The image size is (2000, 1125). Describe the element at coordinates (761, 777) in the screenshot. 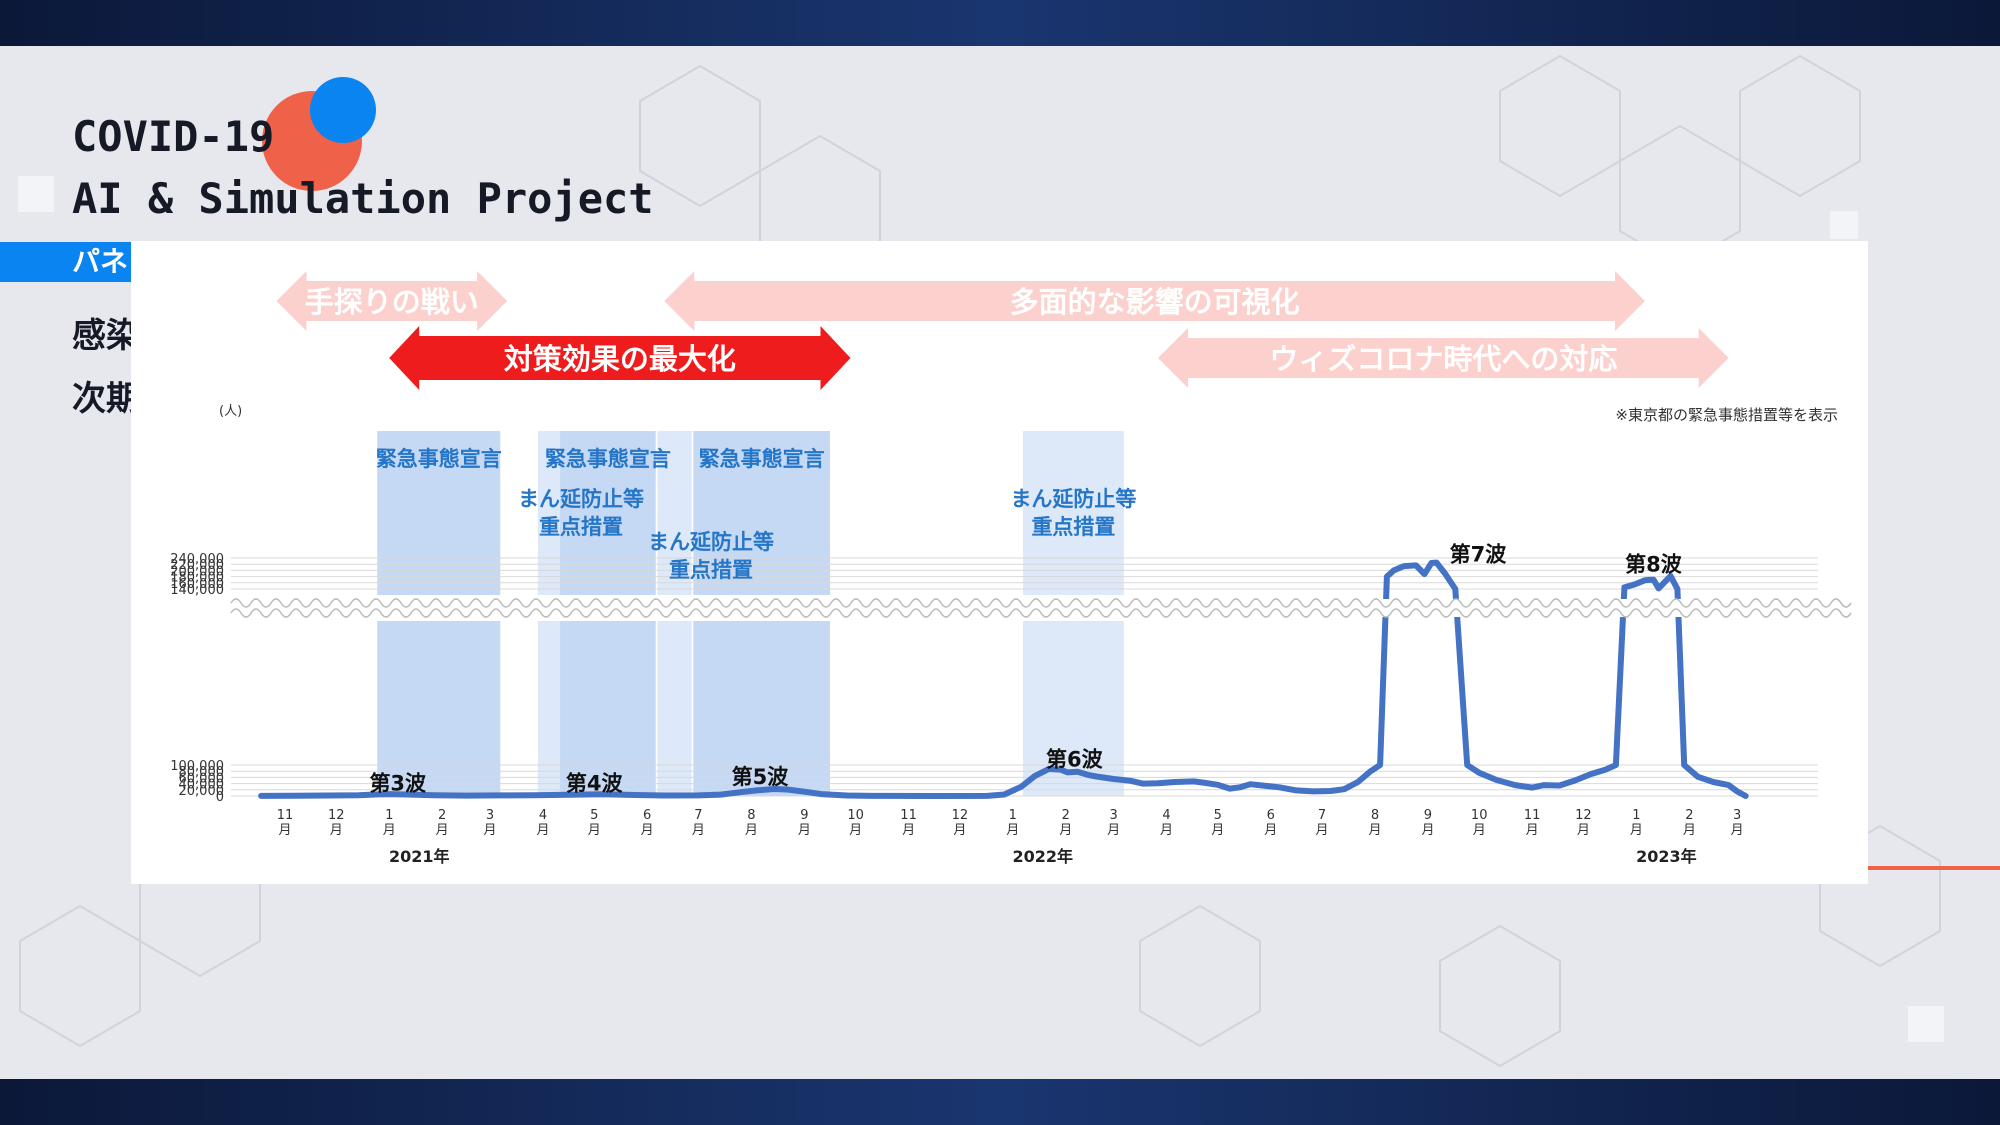

I see `wave-label: 第5波` at that location.